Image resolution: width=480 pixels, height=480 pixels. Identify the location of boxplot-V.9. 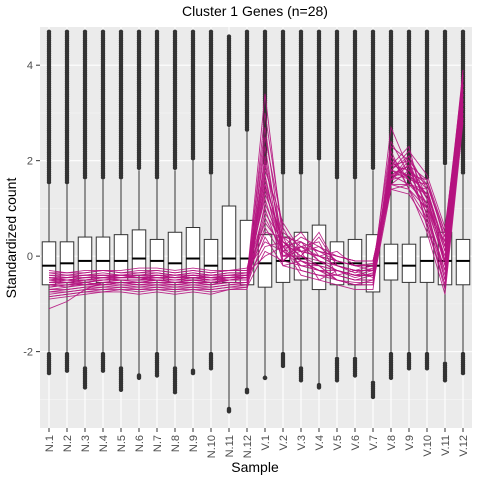
(409, 200).